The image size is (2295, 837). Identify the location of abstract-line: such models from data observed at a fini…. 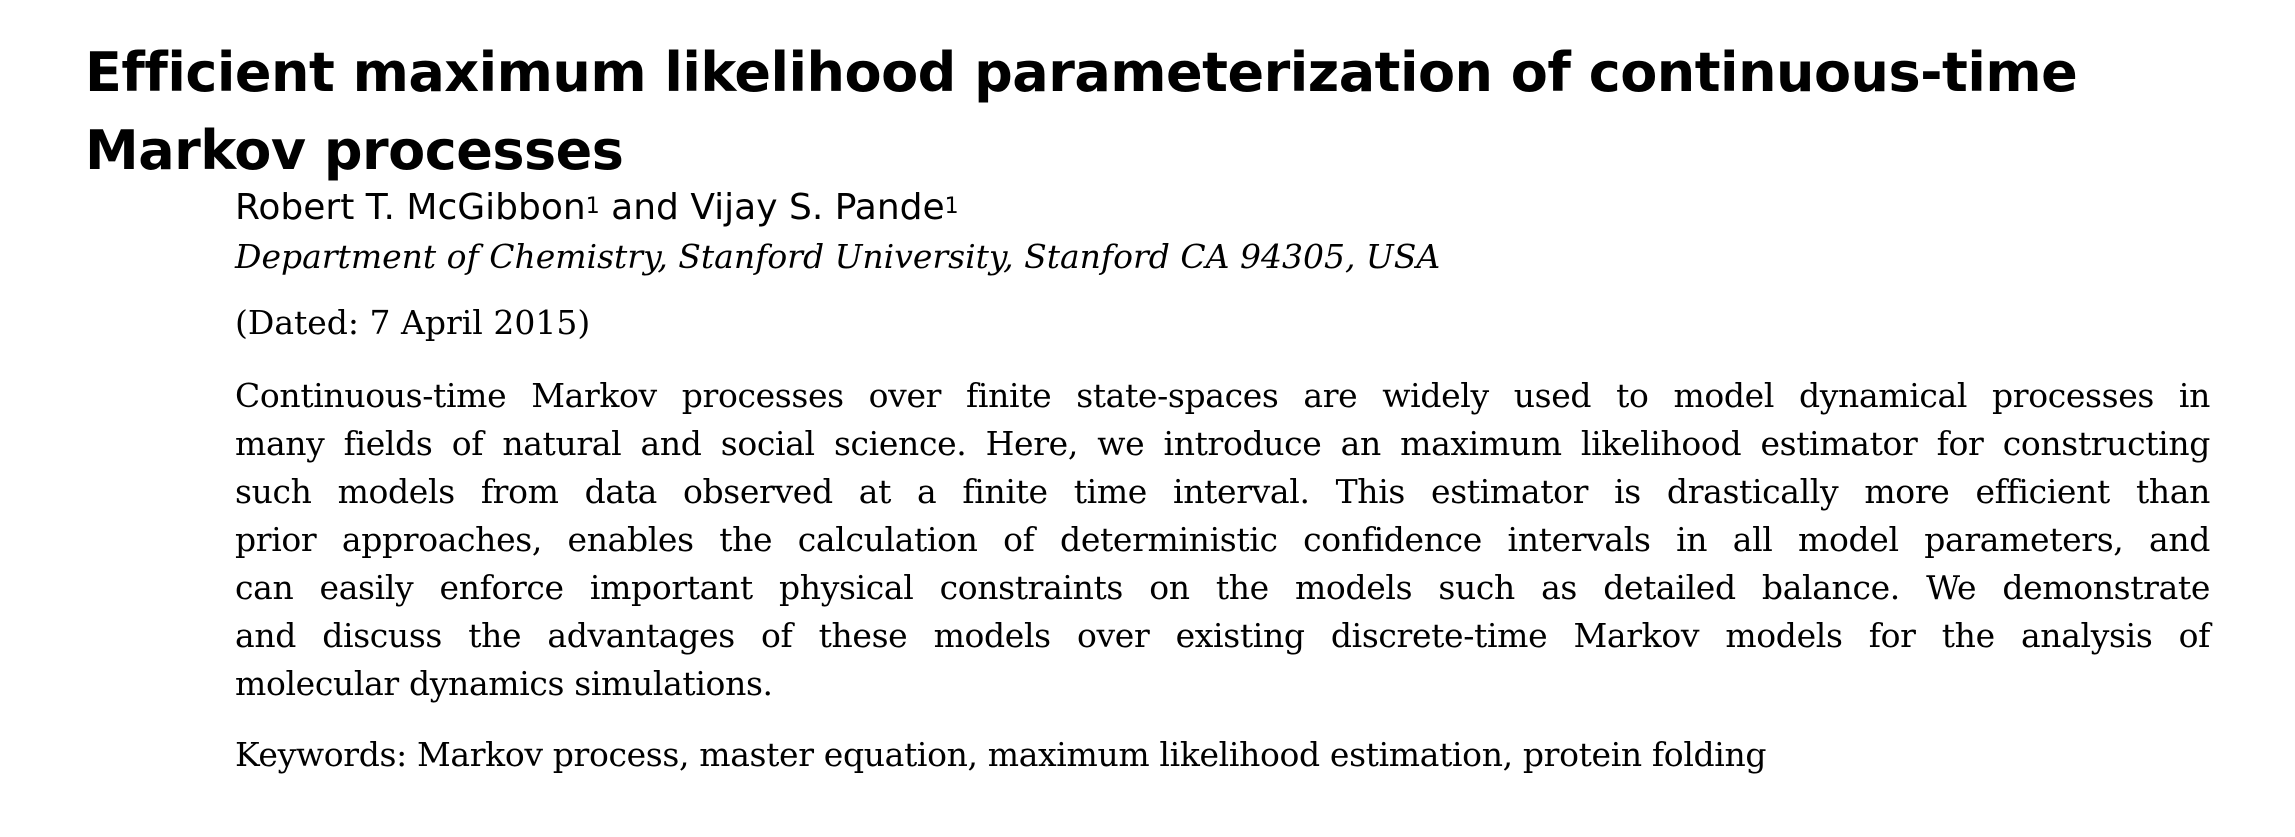
(1222, 491).